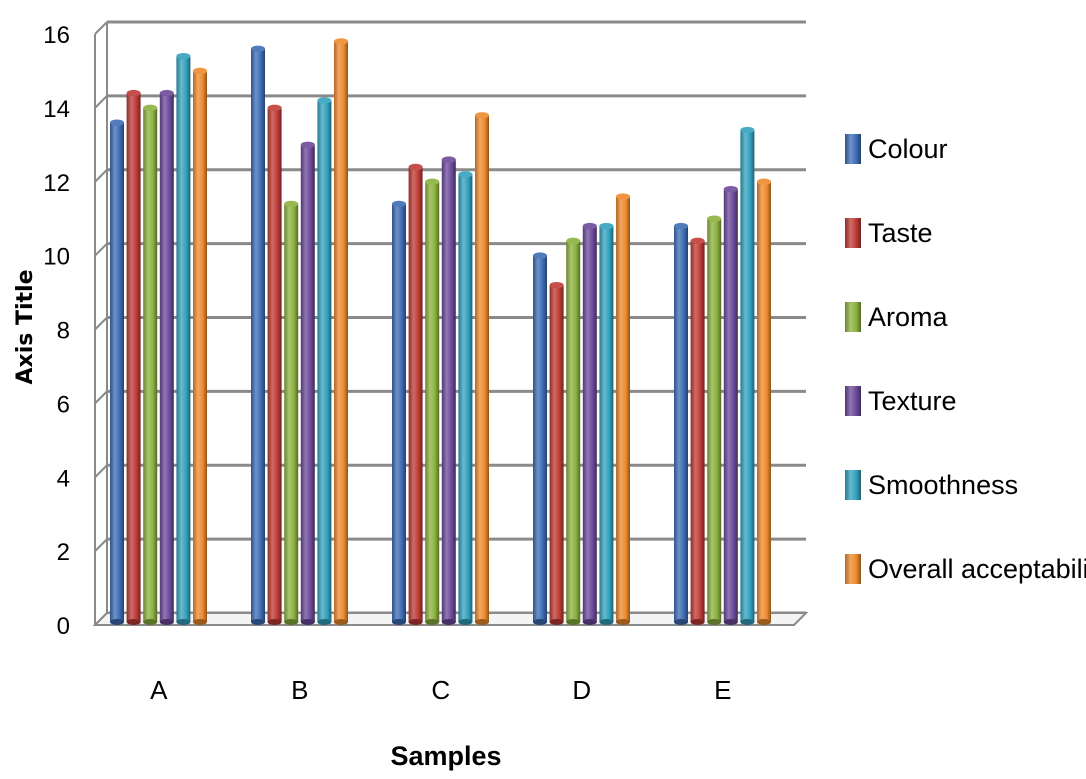 The image size is (1086, 779). I want to click on x-tick-labels: A B C D E, so click(440, 690).